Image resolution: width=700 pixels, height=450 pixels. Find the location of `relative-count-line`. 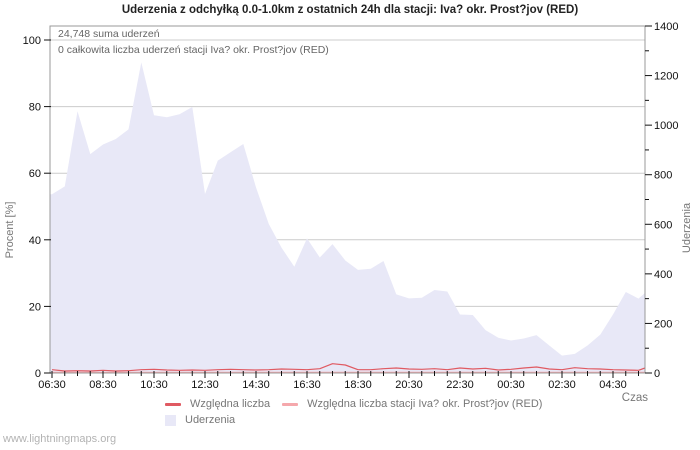

relative-count-line is located at coordinates (348, 367).